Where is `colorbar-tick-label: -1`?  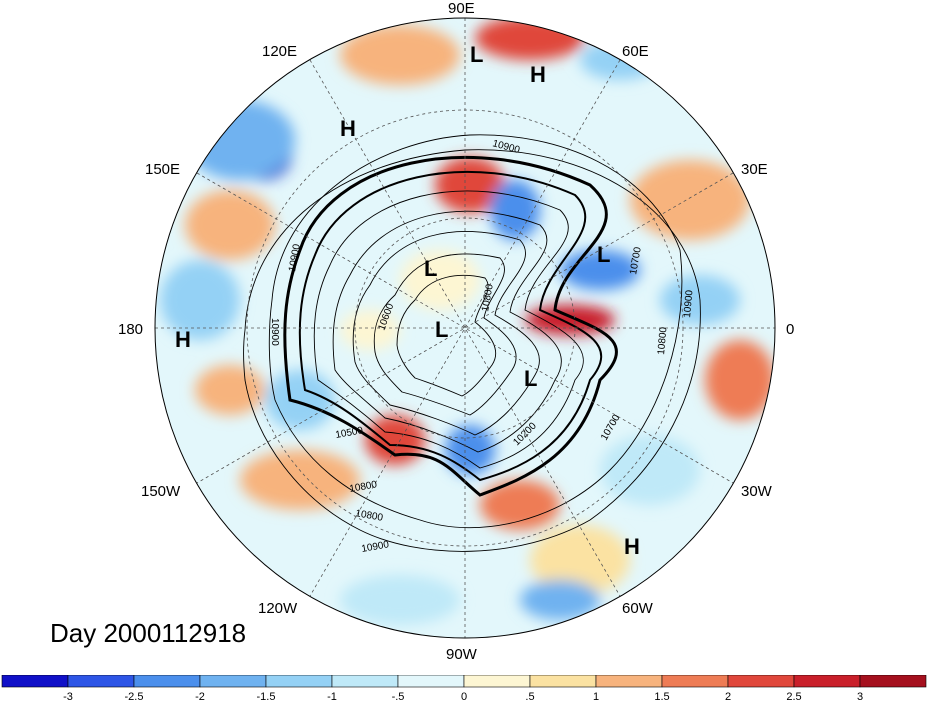
colorbar-tick-label: -1 is located at coordinates (332, 696).